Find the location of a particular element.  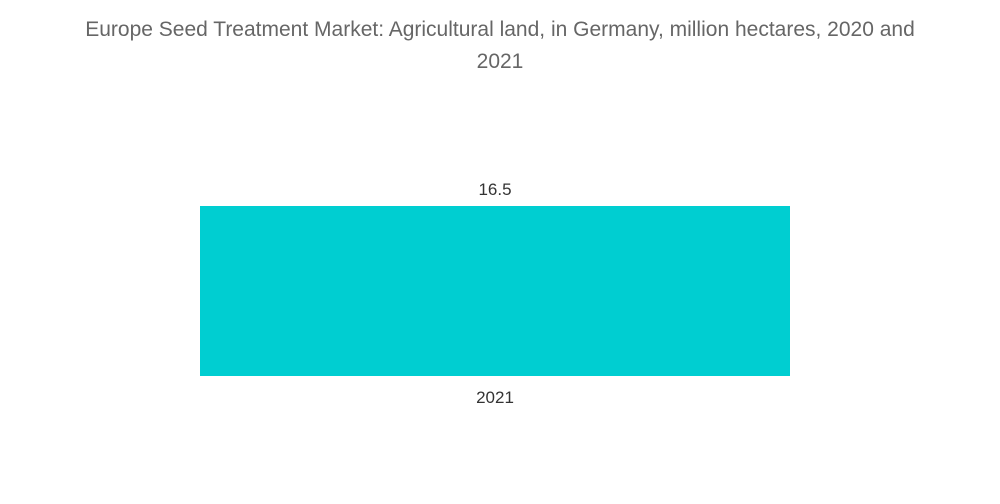

x-tick-label-2021: 2021 is located at coordinates (495, 397).